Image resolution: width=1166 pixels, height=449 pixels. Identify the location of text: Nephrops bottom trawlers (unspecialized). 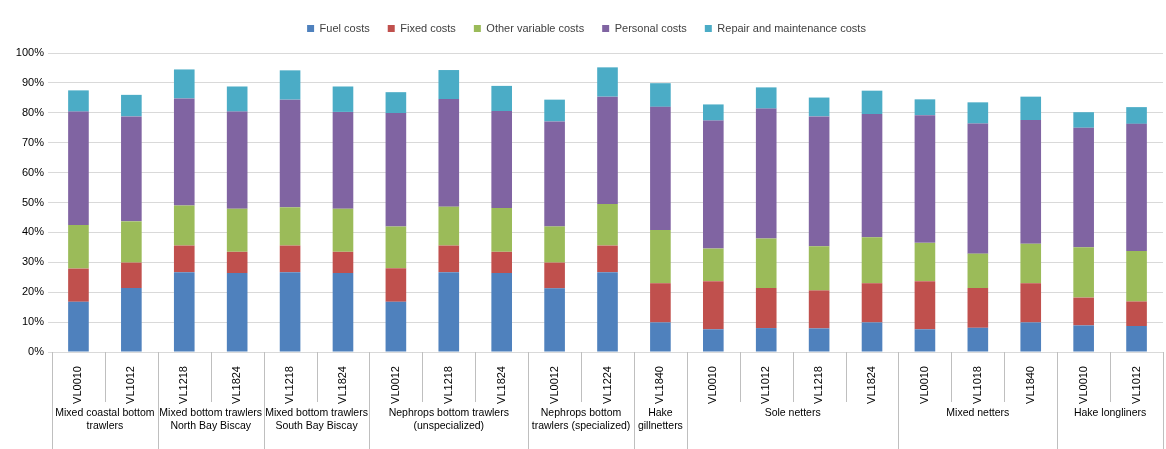
(448, 418).